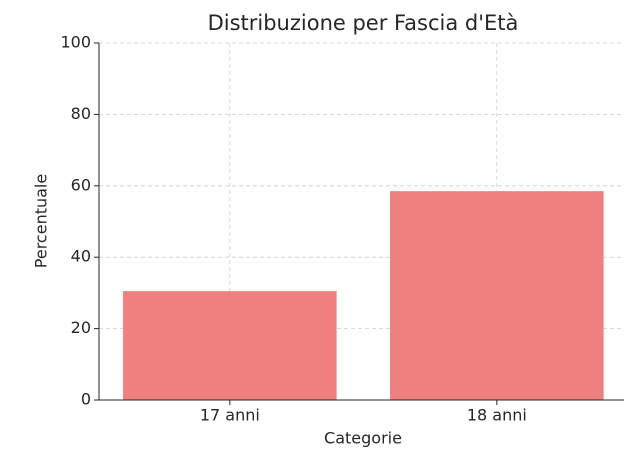 The image size is (624, 452). Describe the element at coordinates (230, 415) in the screenshot. I see `x-tick-label: 17 anni` at that location.